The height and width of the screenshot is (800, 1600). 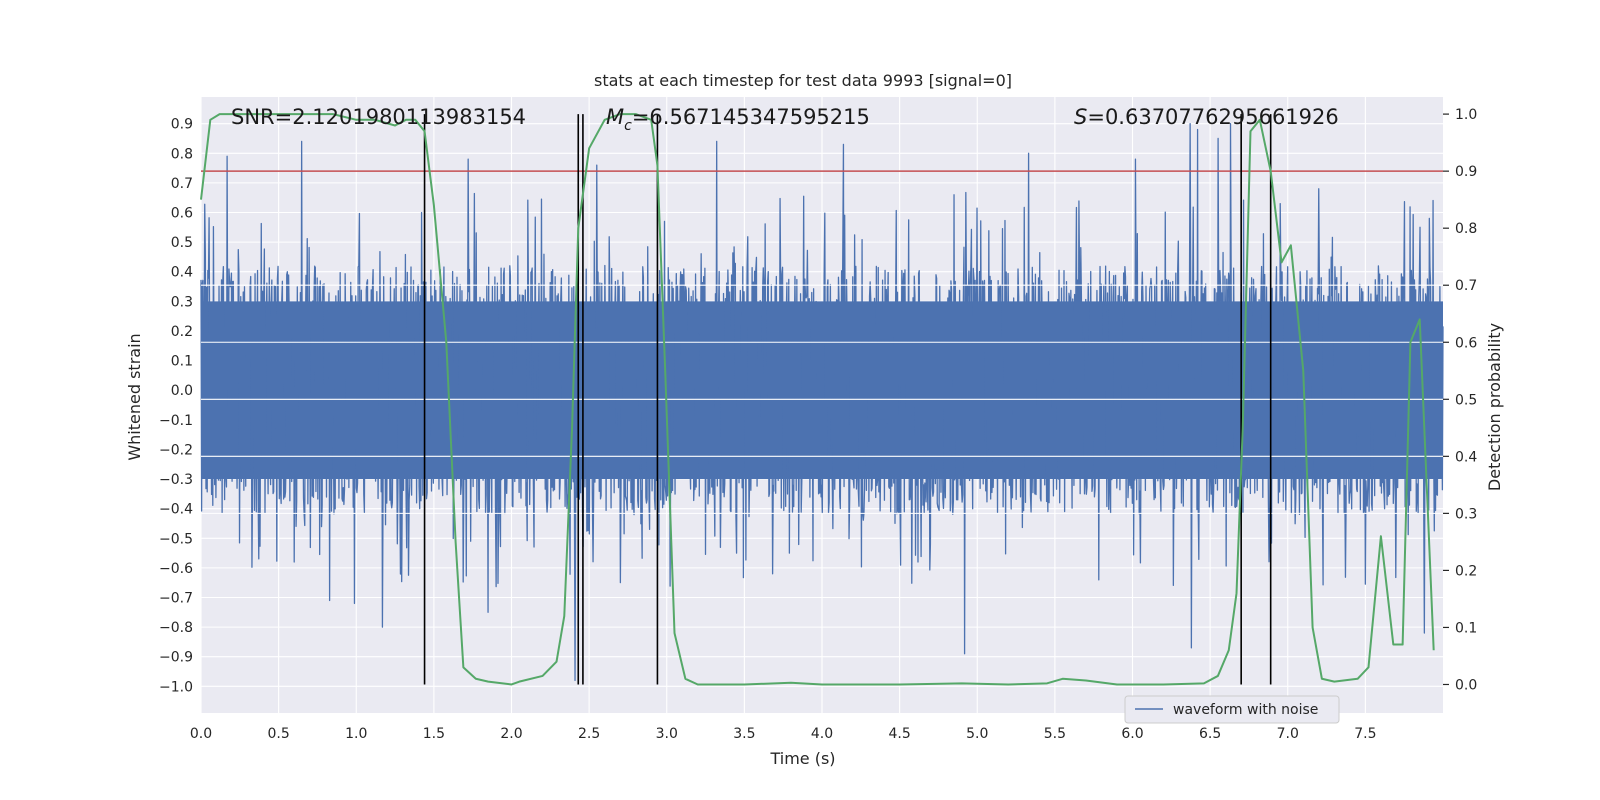 What do you see at coordinates (1055, 734) in the screenshot?
I see `x-tick-label: 5.5` at bounding box center [1055, 734].